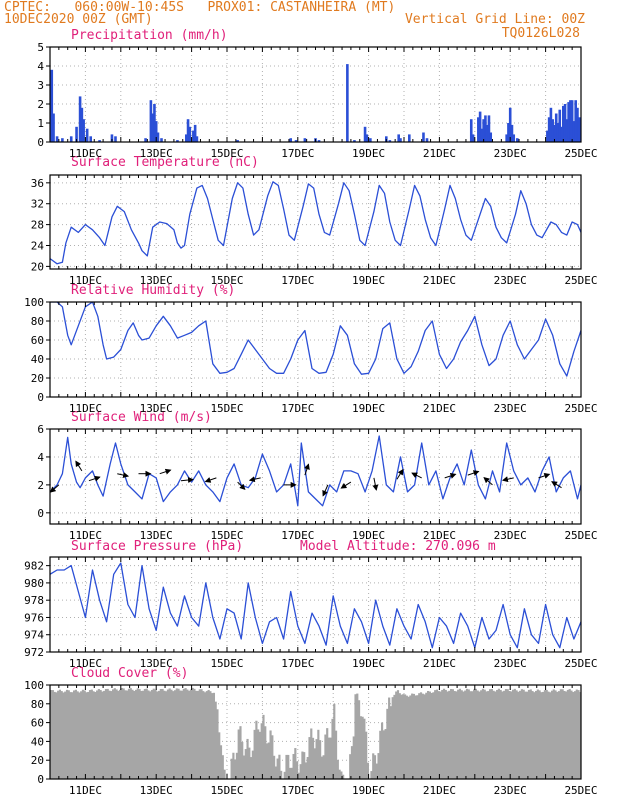 This screenshot has height=800, width=618. What do you see at coordinates (315, 733) in the screenshot?
I see `series-cloud` at bounding box center [315, 733].